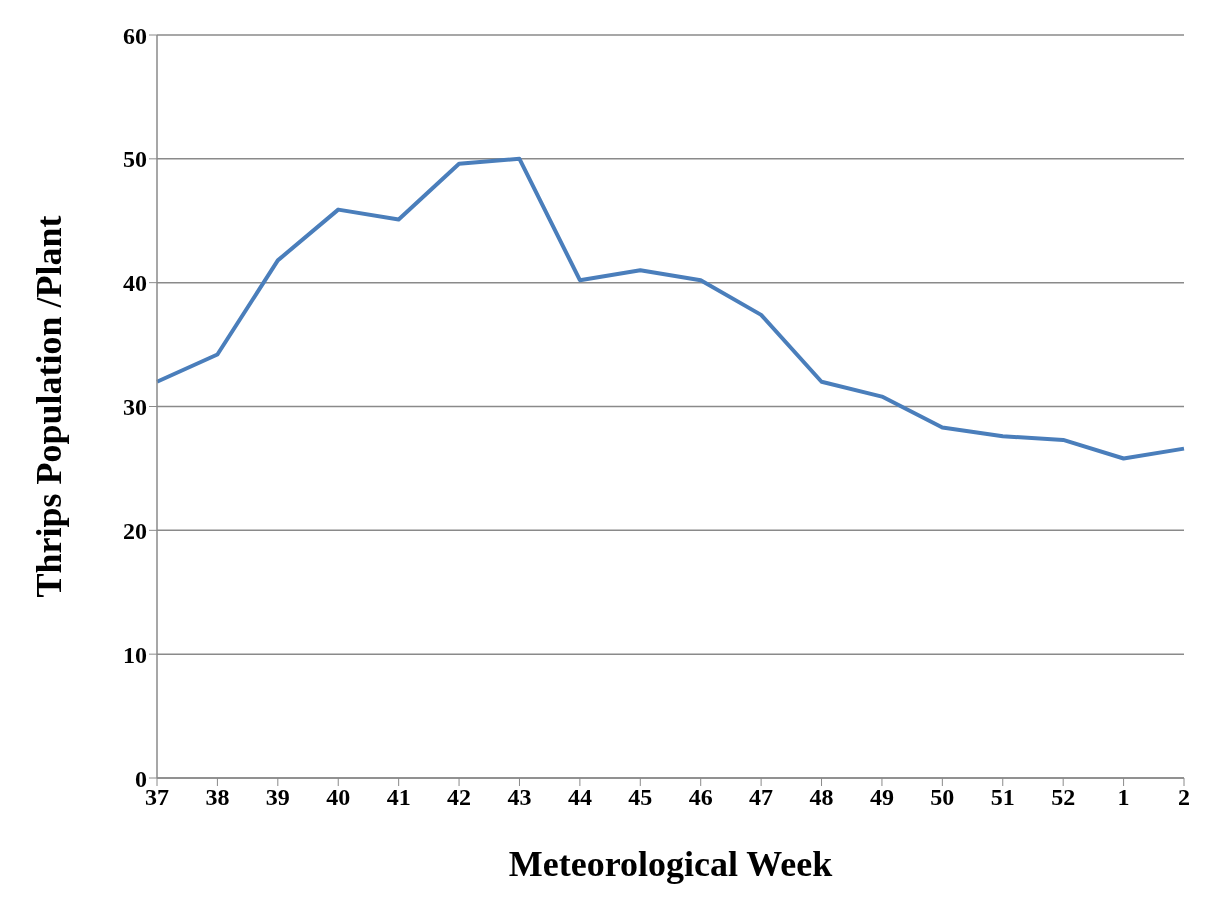 The width and height of the screenshot is (1211, 912). I want to click on y-tick-label: 50, so click(135, 159).